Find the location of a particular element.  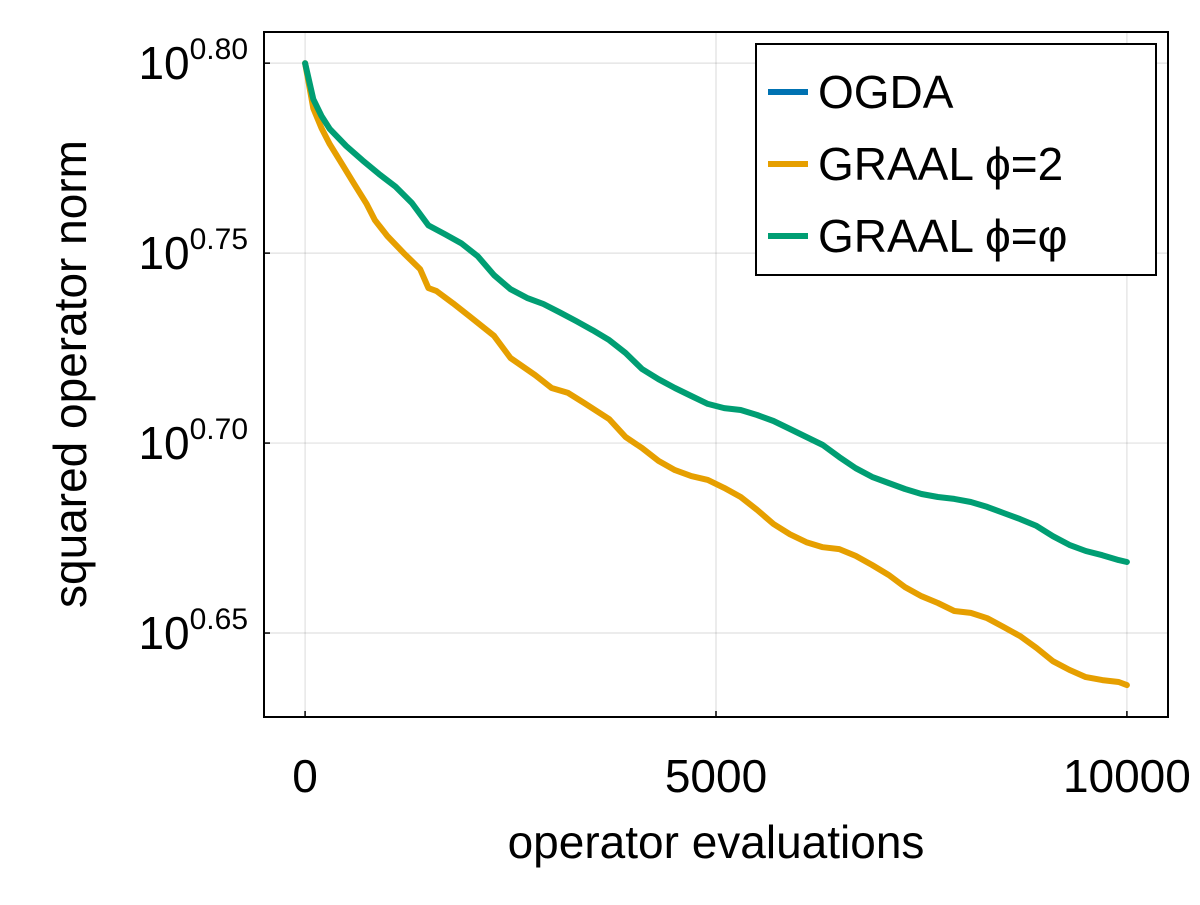

legend-label: OGDA is located at coordinates (886, 92).